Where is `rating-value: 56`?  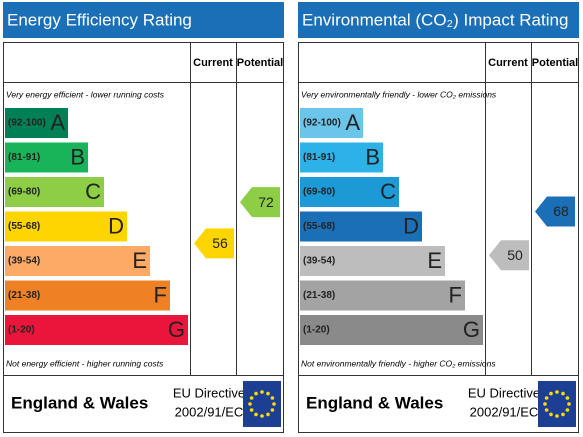
rating-value: 56 is located at coordinates (220, 243).